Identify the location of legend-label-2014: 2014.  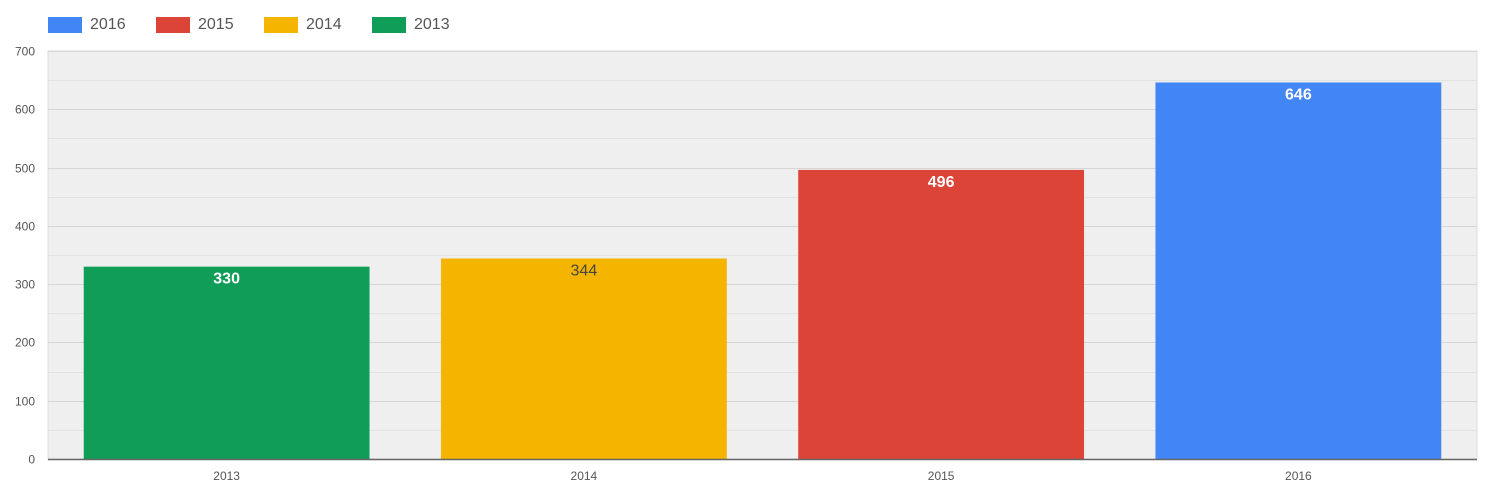
(324, 24).